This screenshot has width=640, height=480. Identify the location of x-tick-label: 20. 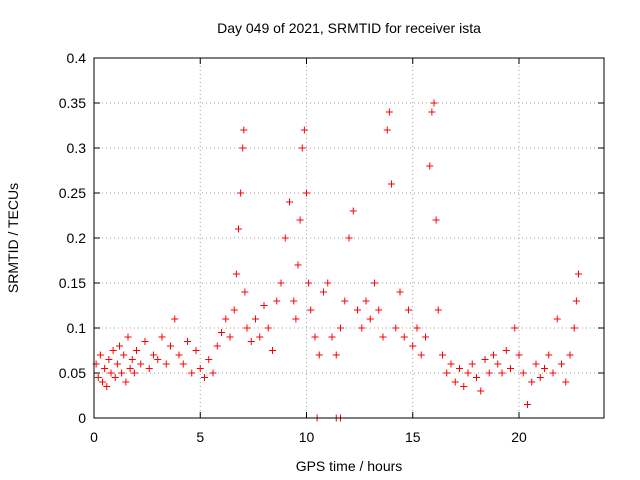
(519, 437).